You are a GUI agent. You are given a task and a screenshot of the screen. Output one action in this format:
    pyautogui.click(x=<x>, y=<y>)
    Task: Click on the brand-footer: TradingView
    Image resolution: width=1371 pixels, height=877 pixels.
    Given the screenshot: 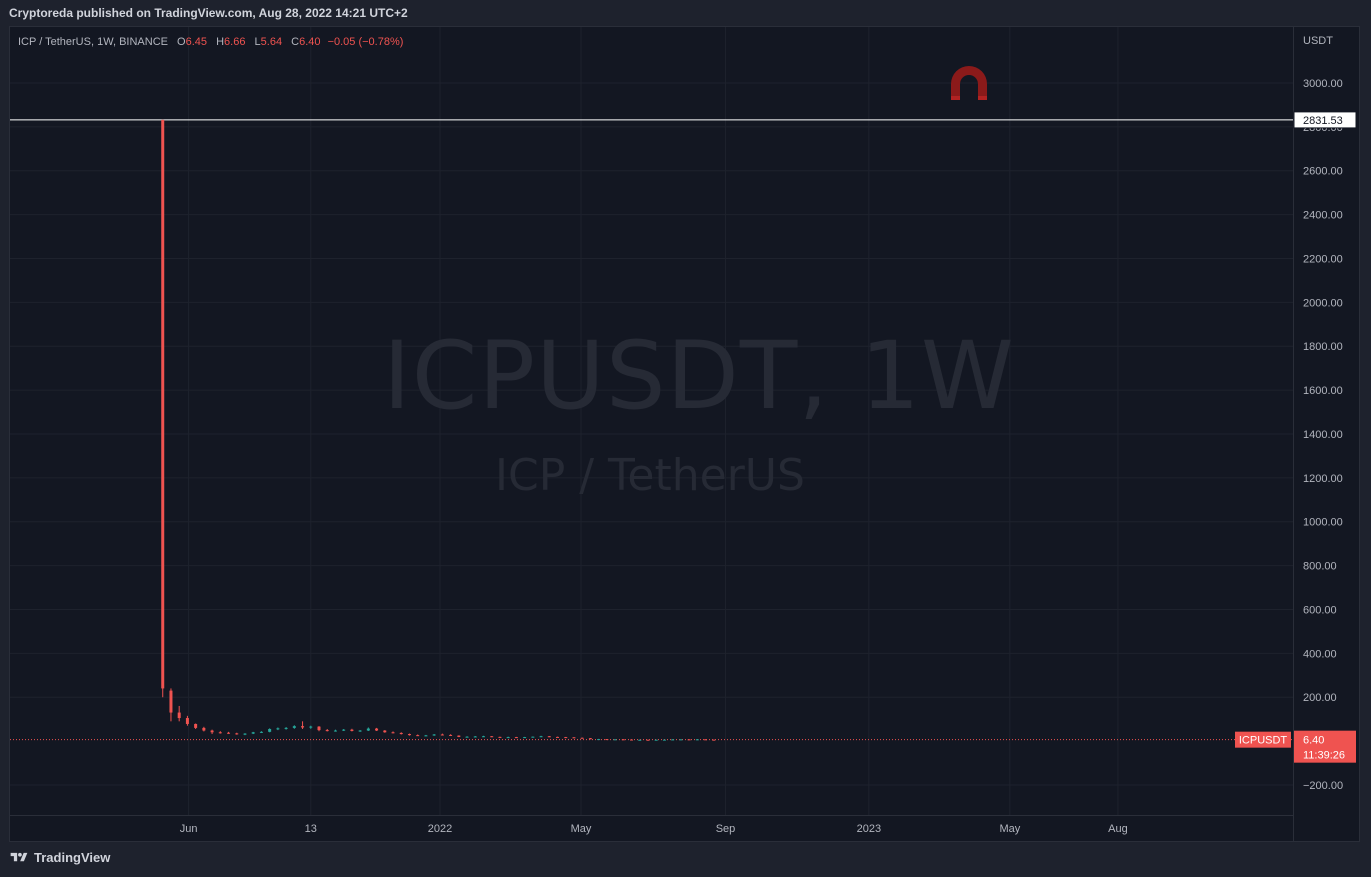 What is the action you would take?
    pyautogui.click(x=59, y=857)
    